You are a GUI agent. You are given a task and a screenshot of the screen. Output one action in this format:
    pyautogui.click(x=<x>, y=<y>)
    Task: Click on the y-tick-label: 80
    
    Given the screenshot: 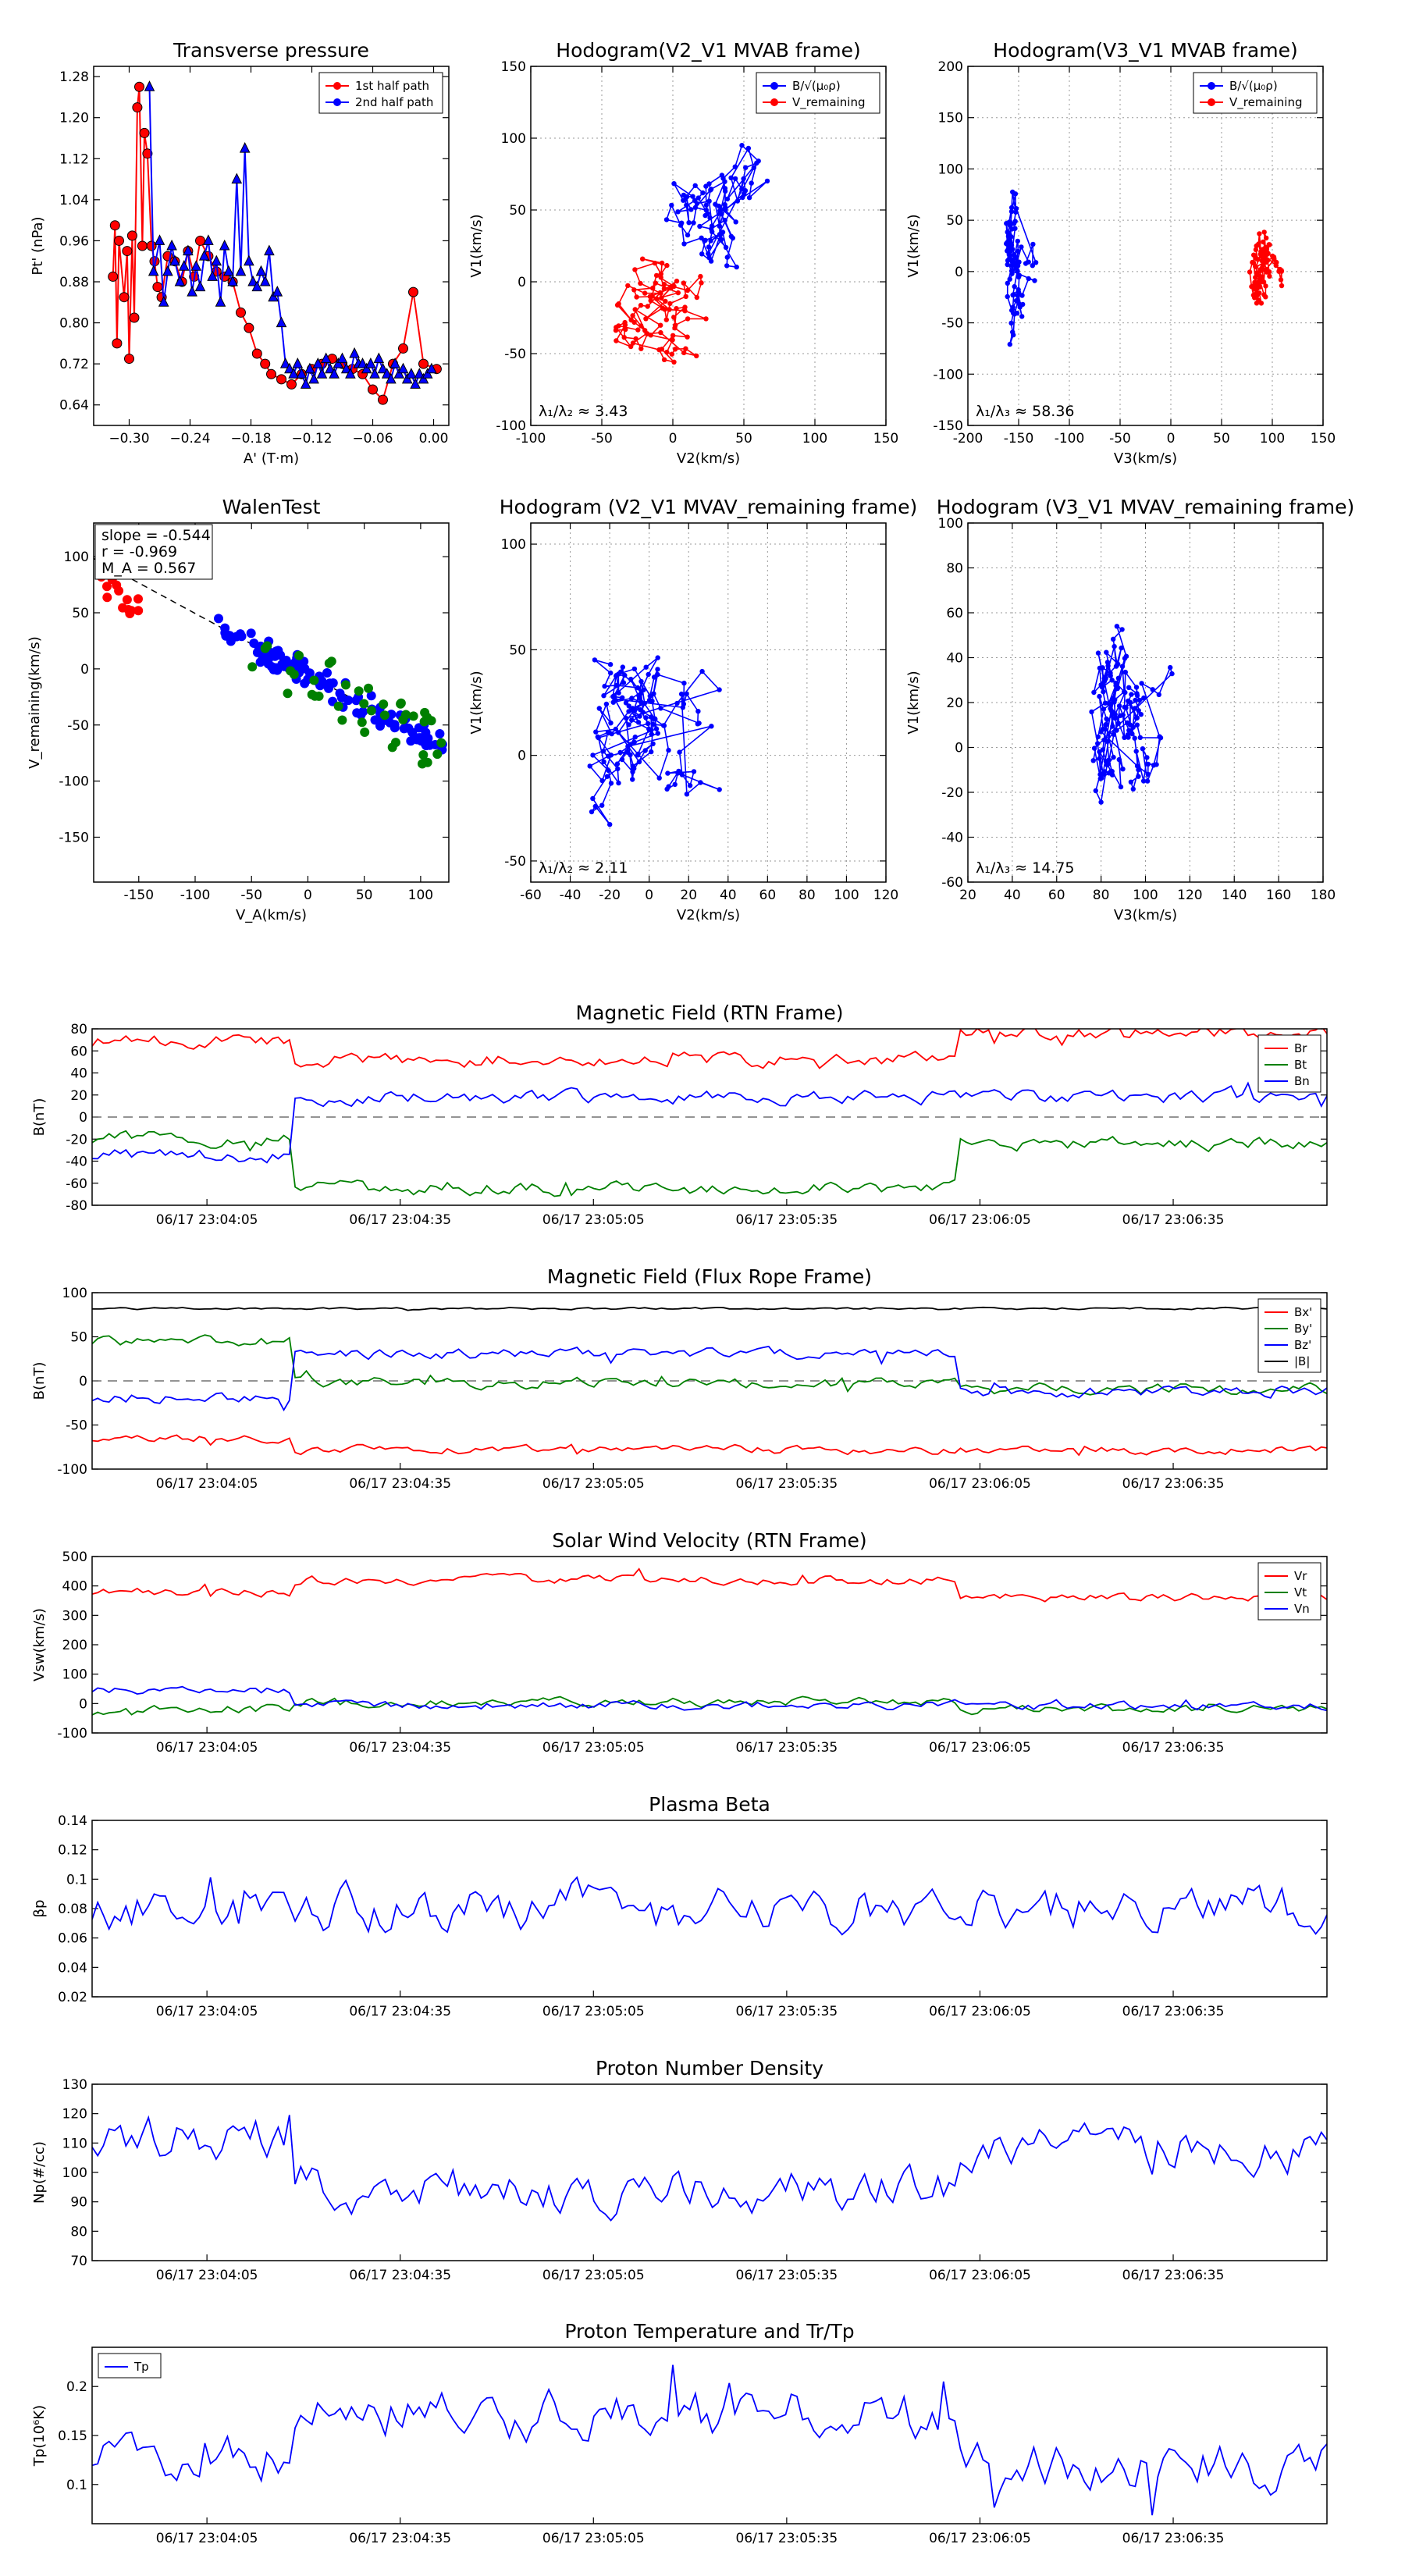 What is the action you would take?
    pyautogui.click(x=78, y=2232)
    